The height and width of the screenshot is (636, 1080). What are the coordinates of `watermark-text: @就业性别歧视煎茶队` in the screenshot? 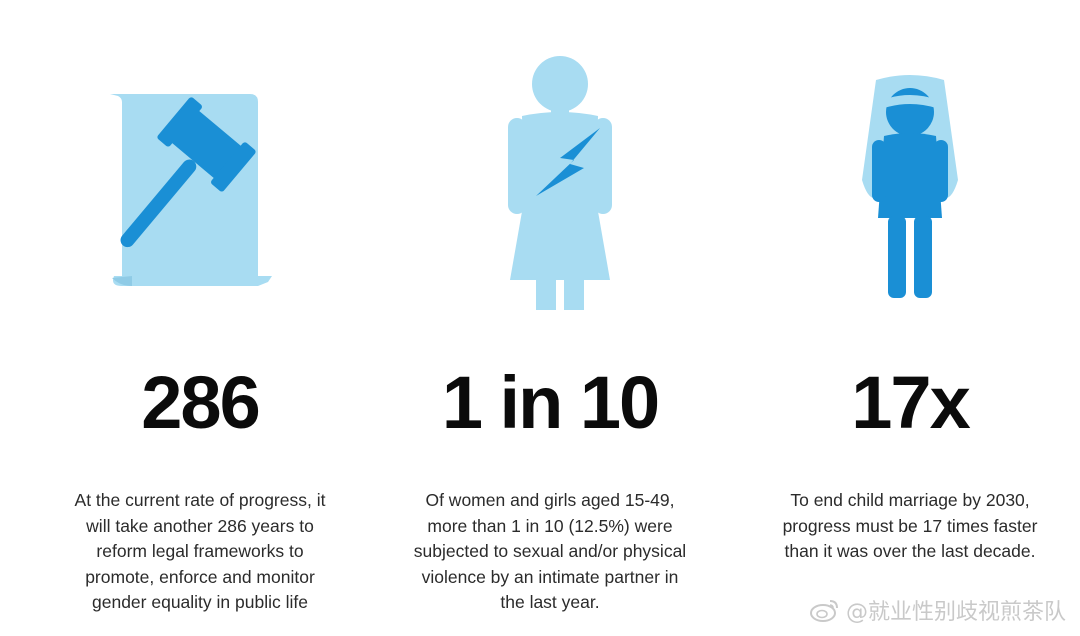 It's located at (955, 612).